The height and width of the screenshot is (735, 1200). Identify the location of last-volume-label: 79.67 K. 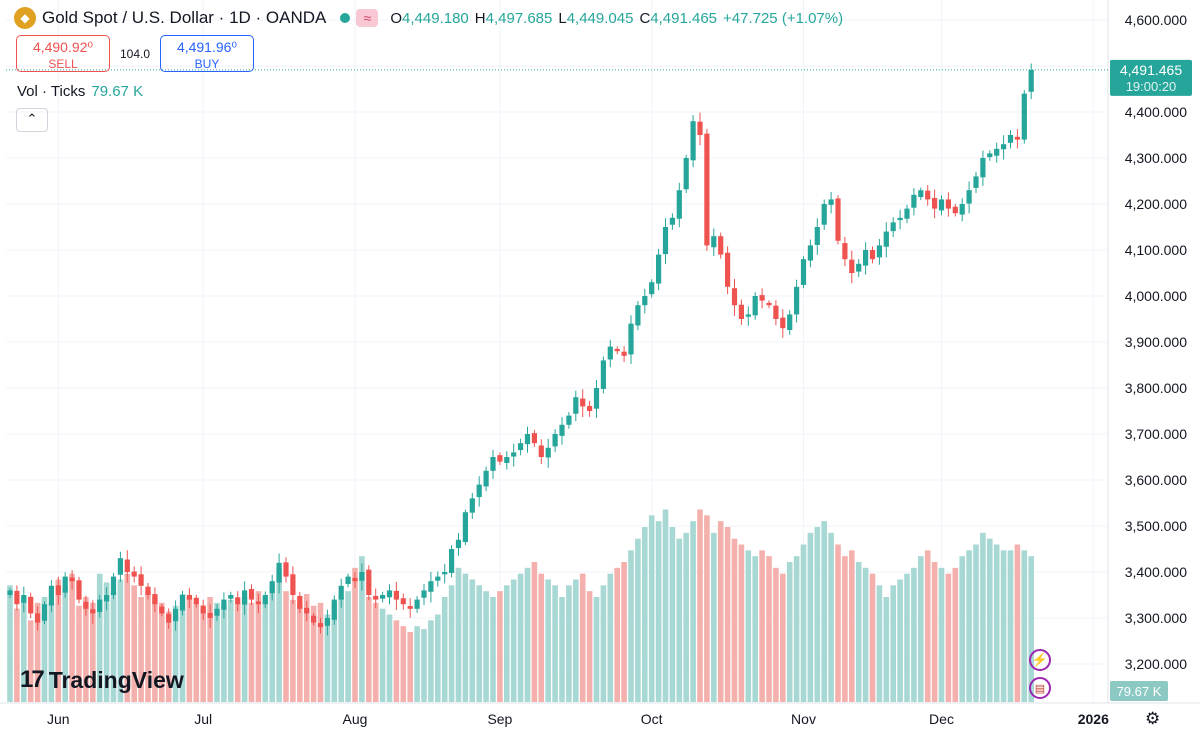
(1139, 691).